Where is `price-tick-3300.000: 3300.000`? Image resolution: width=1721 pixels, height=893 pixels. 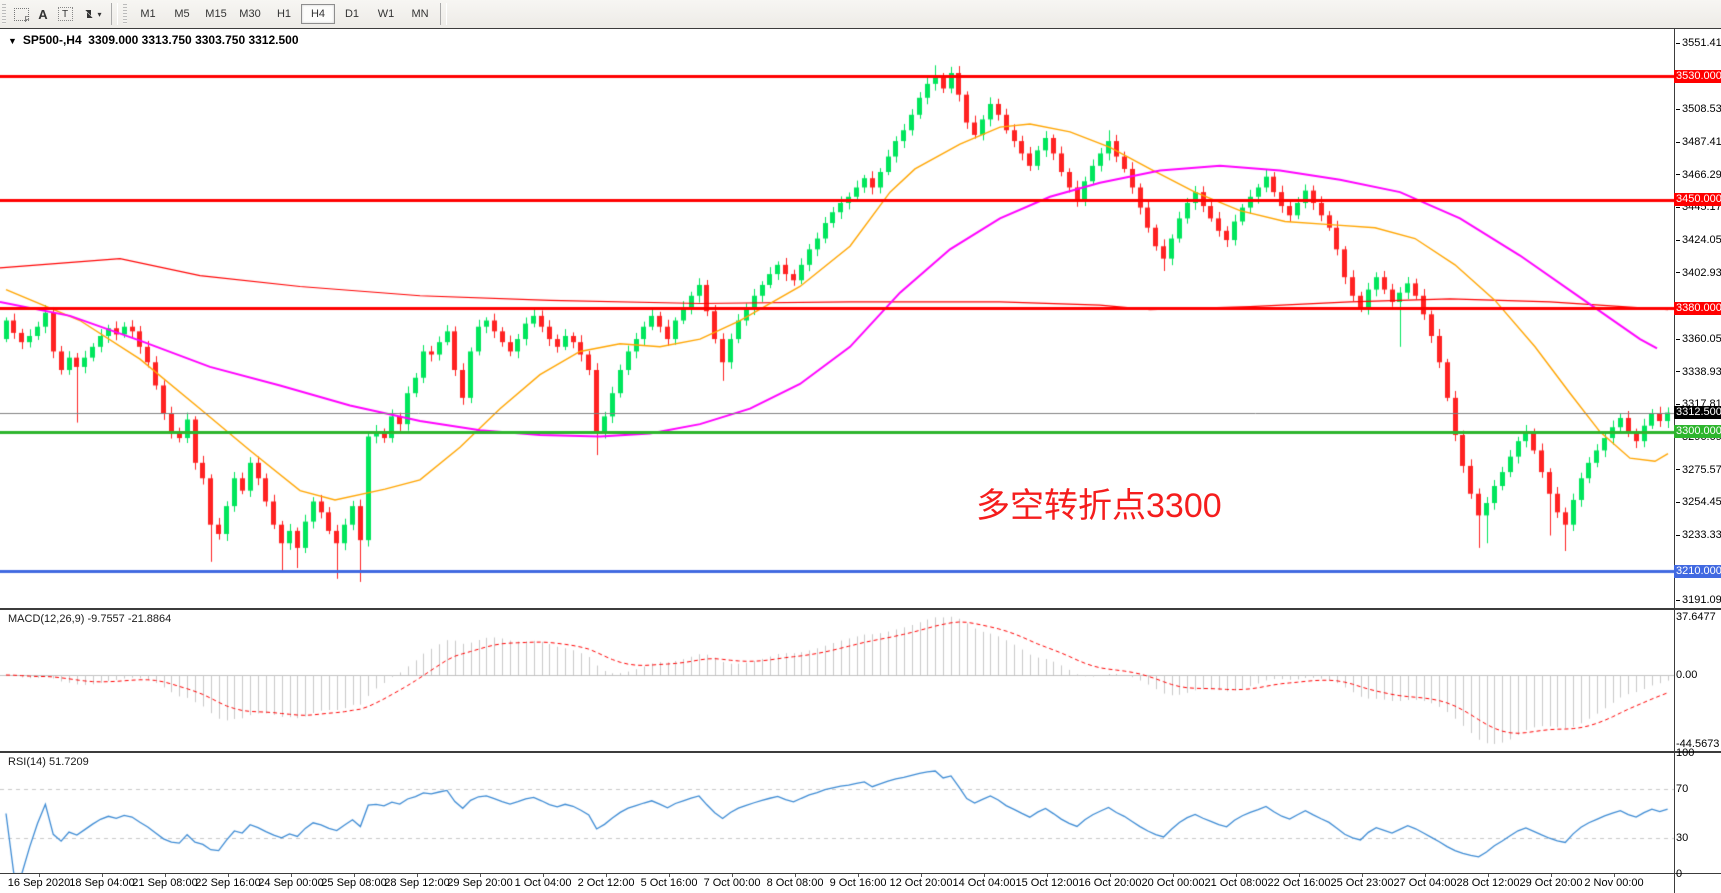
price-tick-3300.000: 3300.000 is located at coordinates (1697, 432).